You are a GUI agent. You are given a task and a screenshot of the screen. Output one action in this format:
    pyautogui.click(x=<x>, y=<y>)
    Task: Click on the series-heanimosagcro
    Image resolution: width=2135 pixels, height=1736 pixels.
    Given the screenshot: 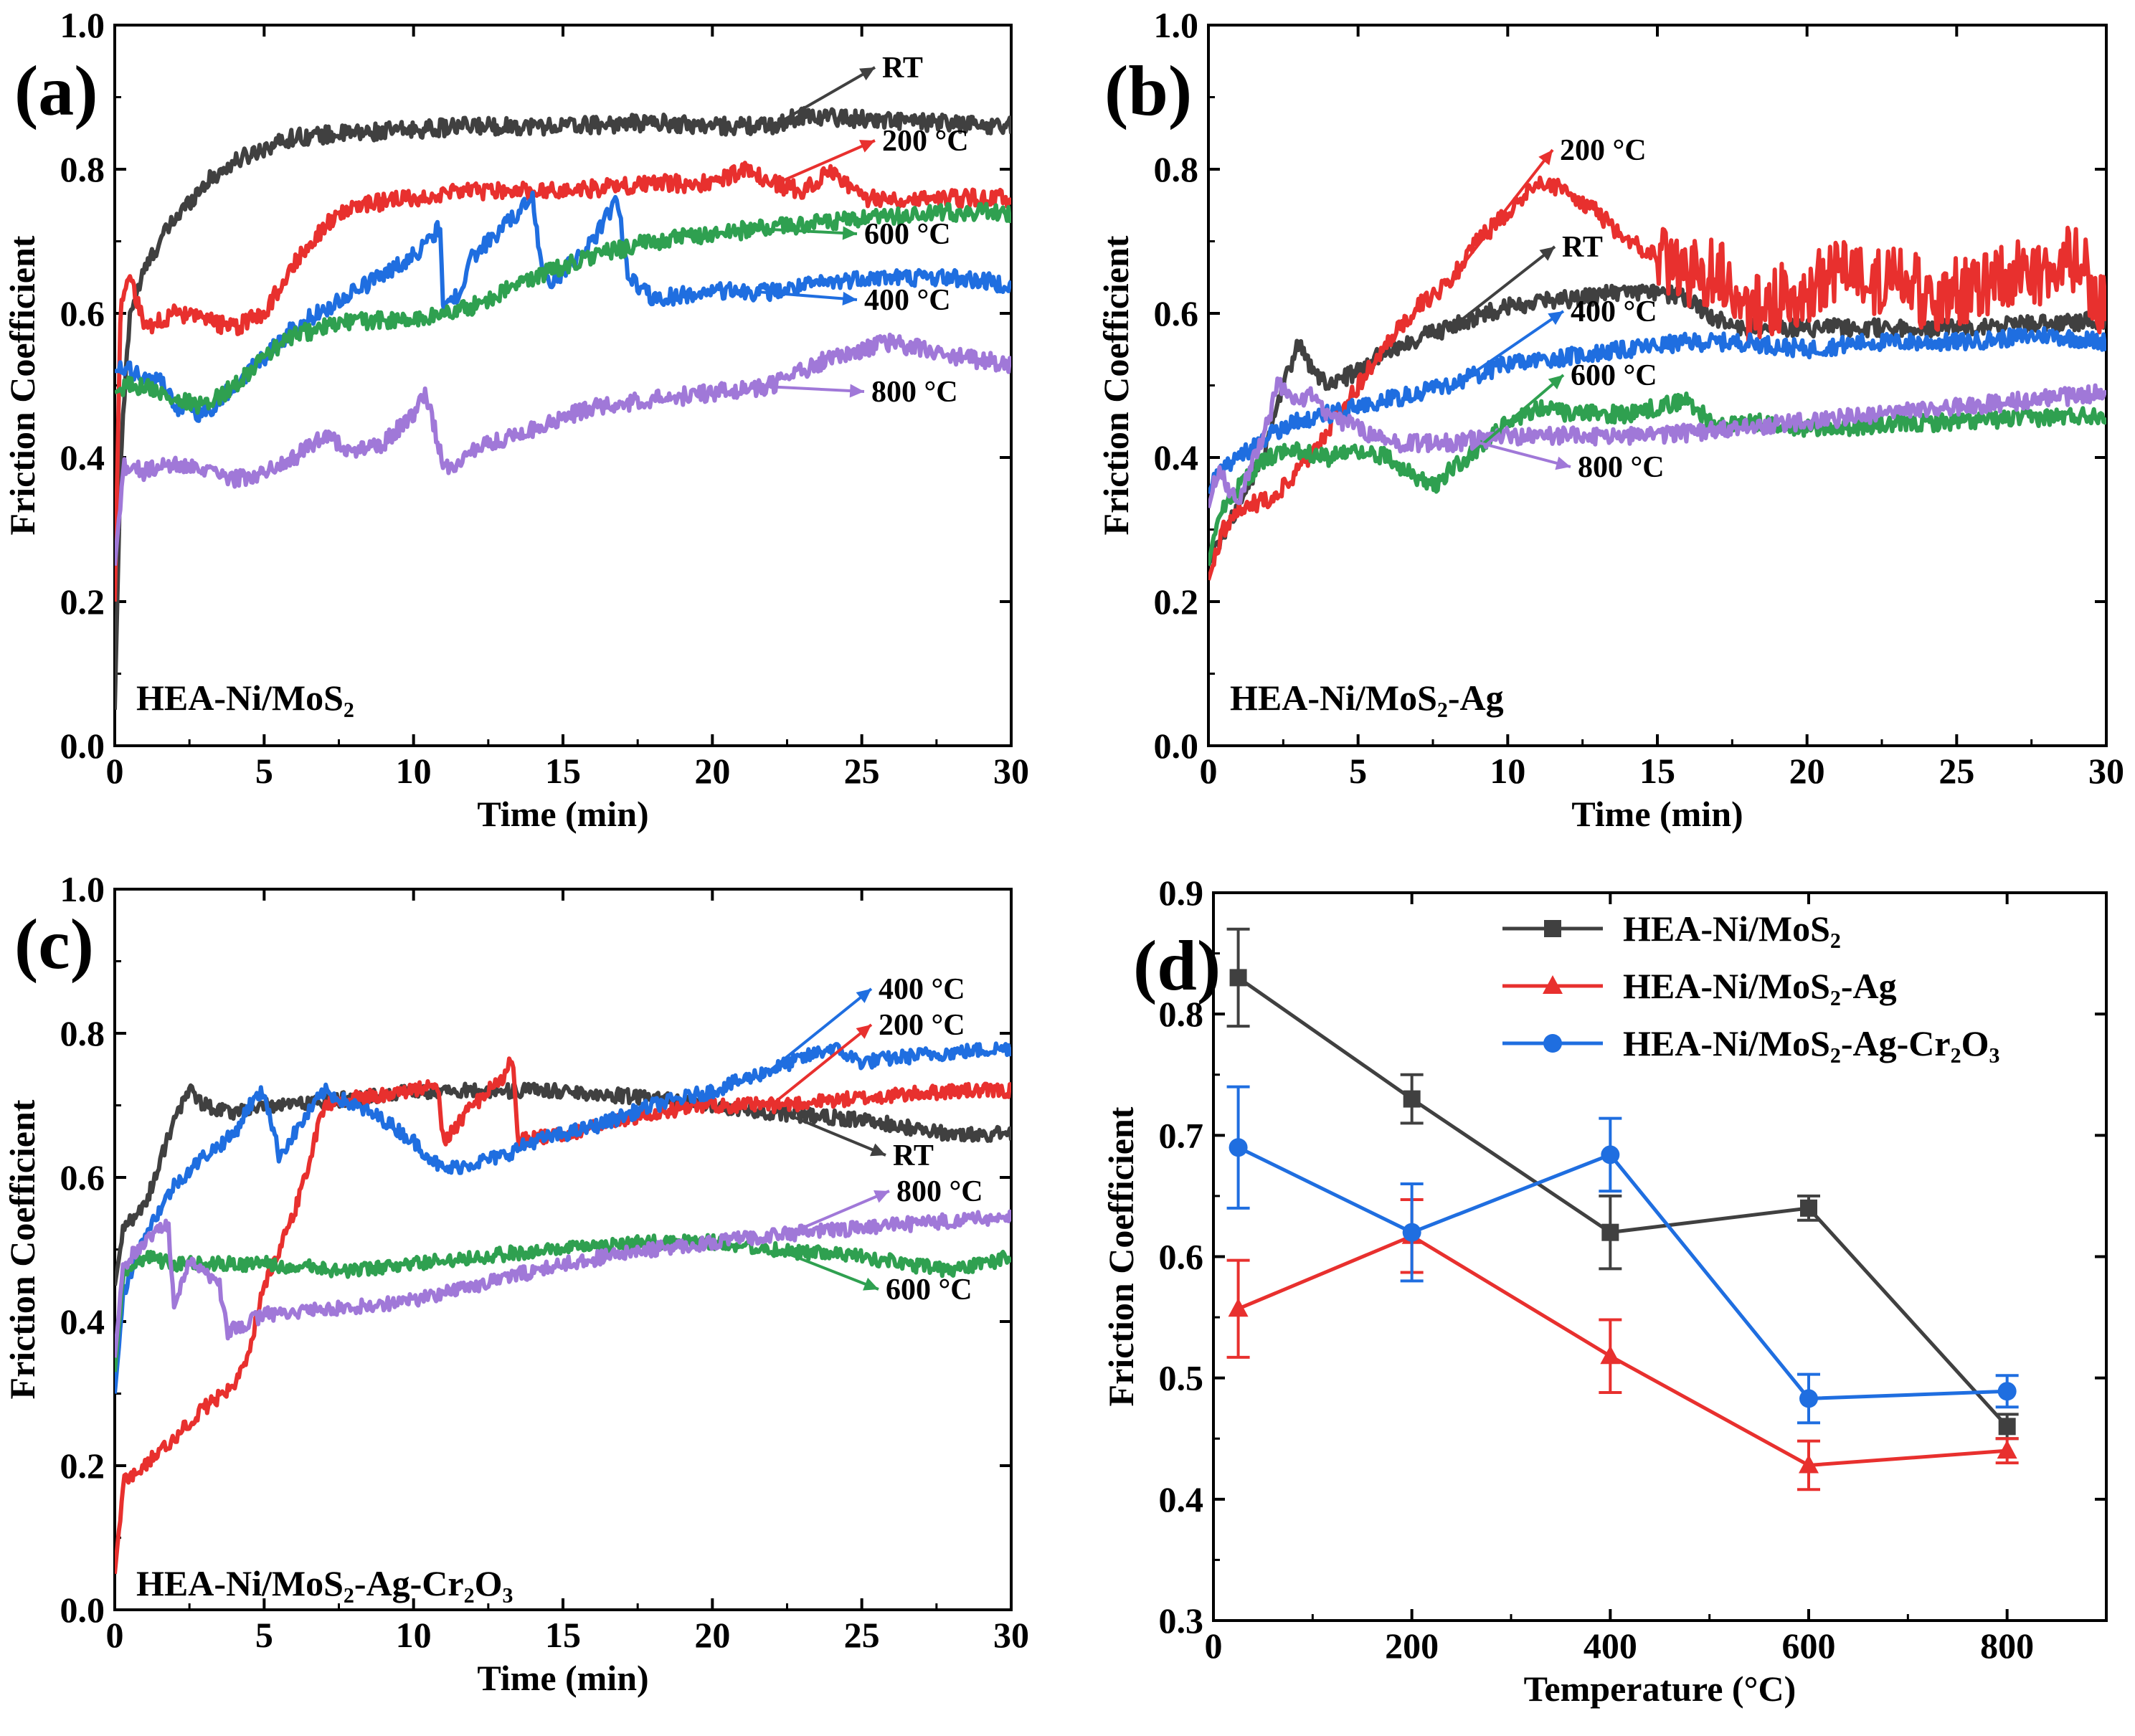 What is the action you would take?
    pyautogui.click(x=1622, y=1255)
    